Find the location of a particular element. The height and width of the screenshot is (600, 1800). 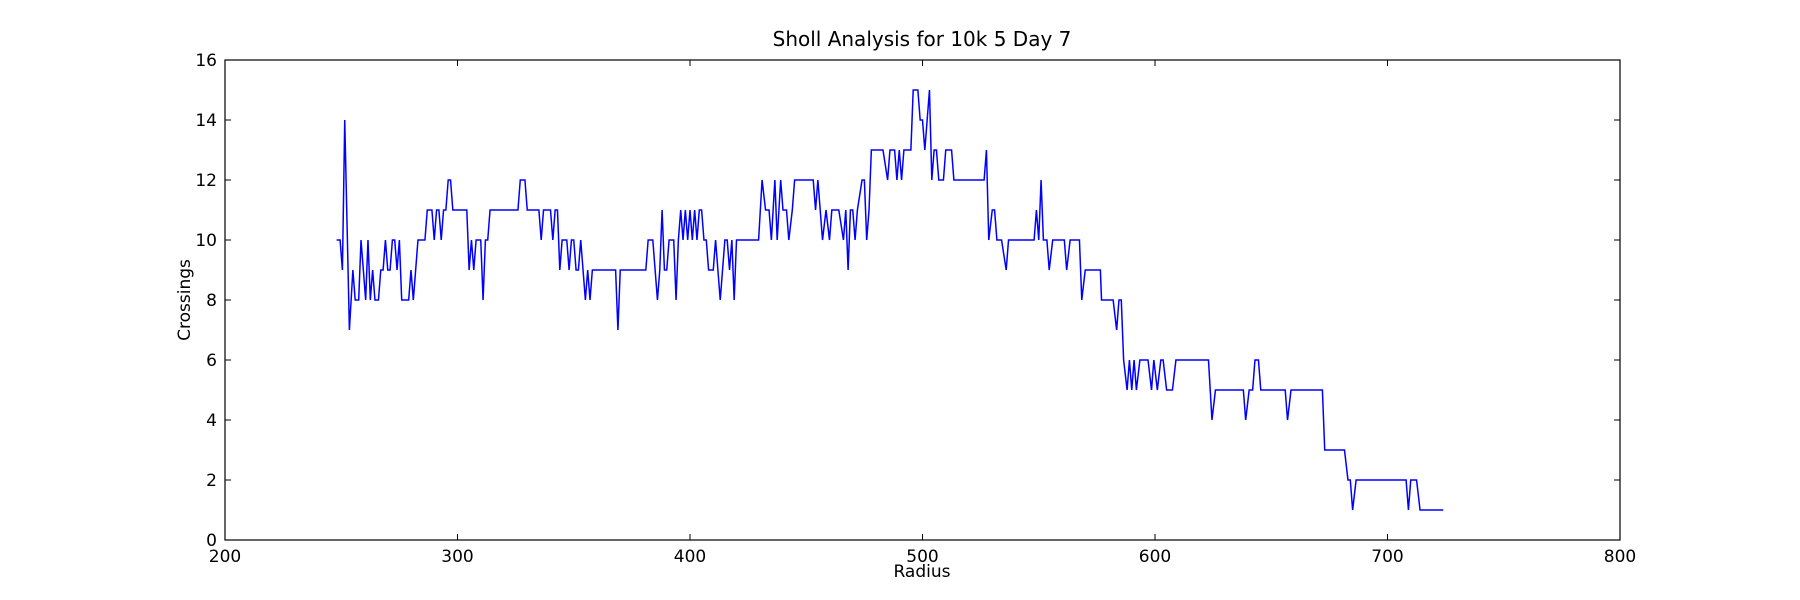

x-tick-label: 200 is located at coordinates (225, 557).